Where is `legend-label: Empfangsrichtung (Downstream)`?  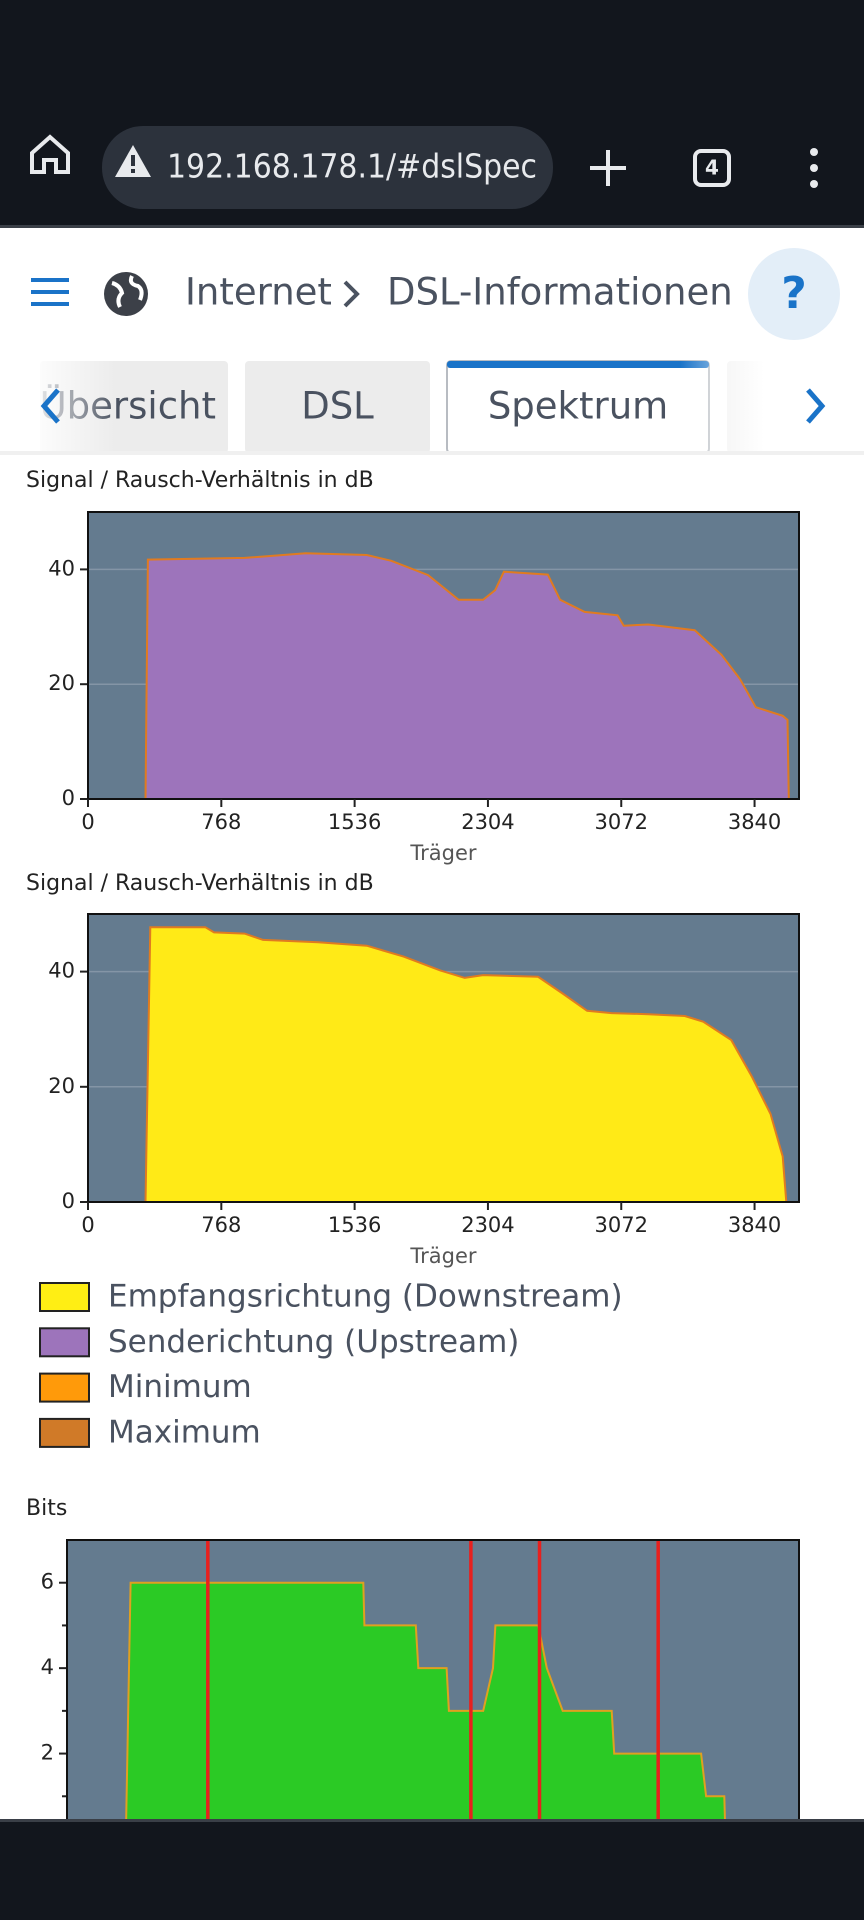 legend-label: Empfangsrichtung (Downstream) is located at coordinates (365, 1297).